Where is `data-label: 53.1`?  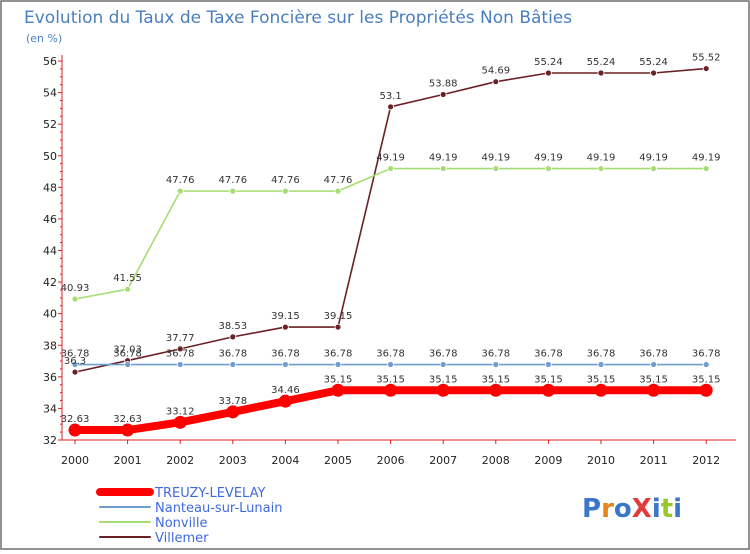 data-label: 53.1 is located at coordinates (390, 96).